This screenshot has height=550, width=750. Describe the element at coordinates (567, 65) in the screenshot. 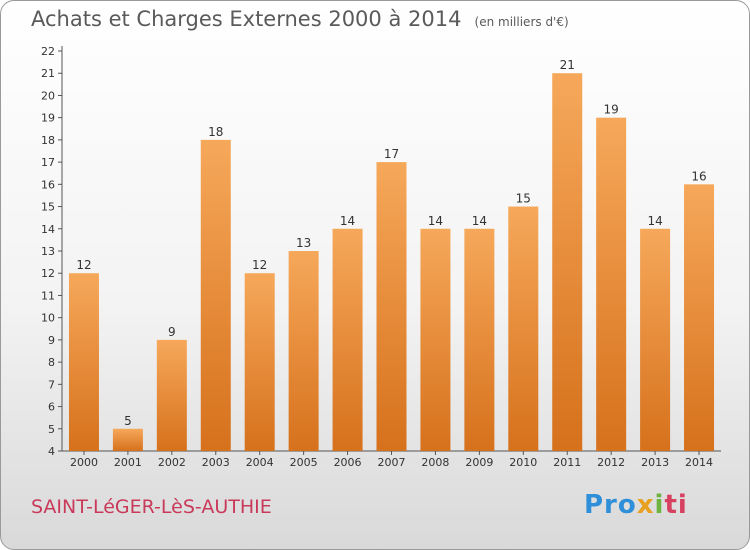

I see `bar-value-label: 21` at that location.